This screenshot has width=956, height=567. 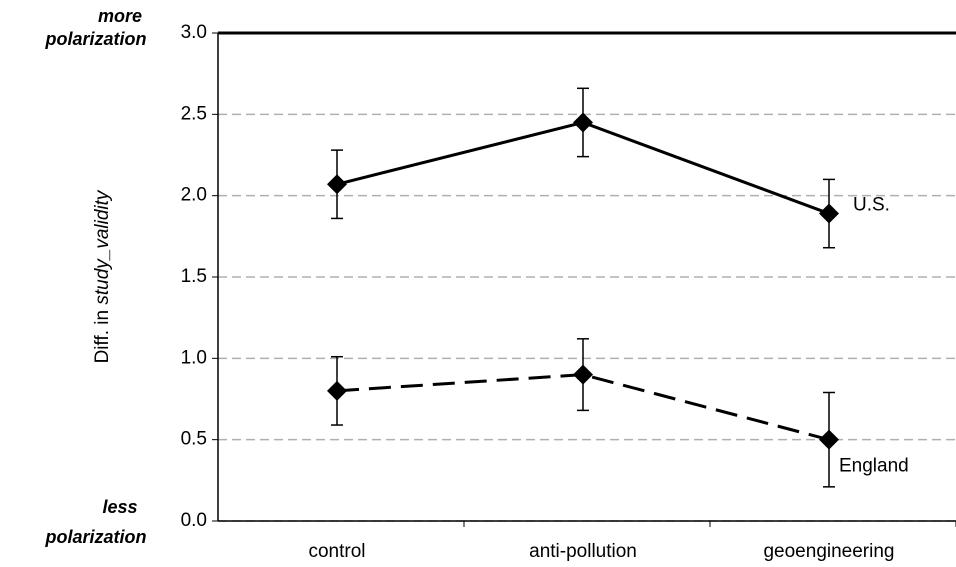 What do you see at coordinates (194, 195) in the screenshot?
I see `y-tick-label: 2.0` at bounding box center [194, 195].